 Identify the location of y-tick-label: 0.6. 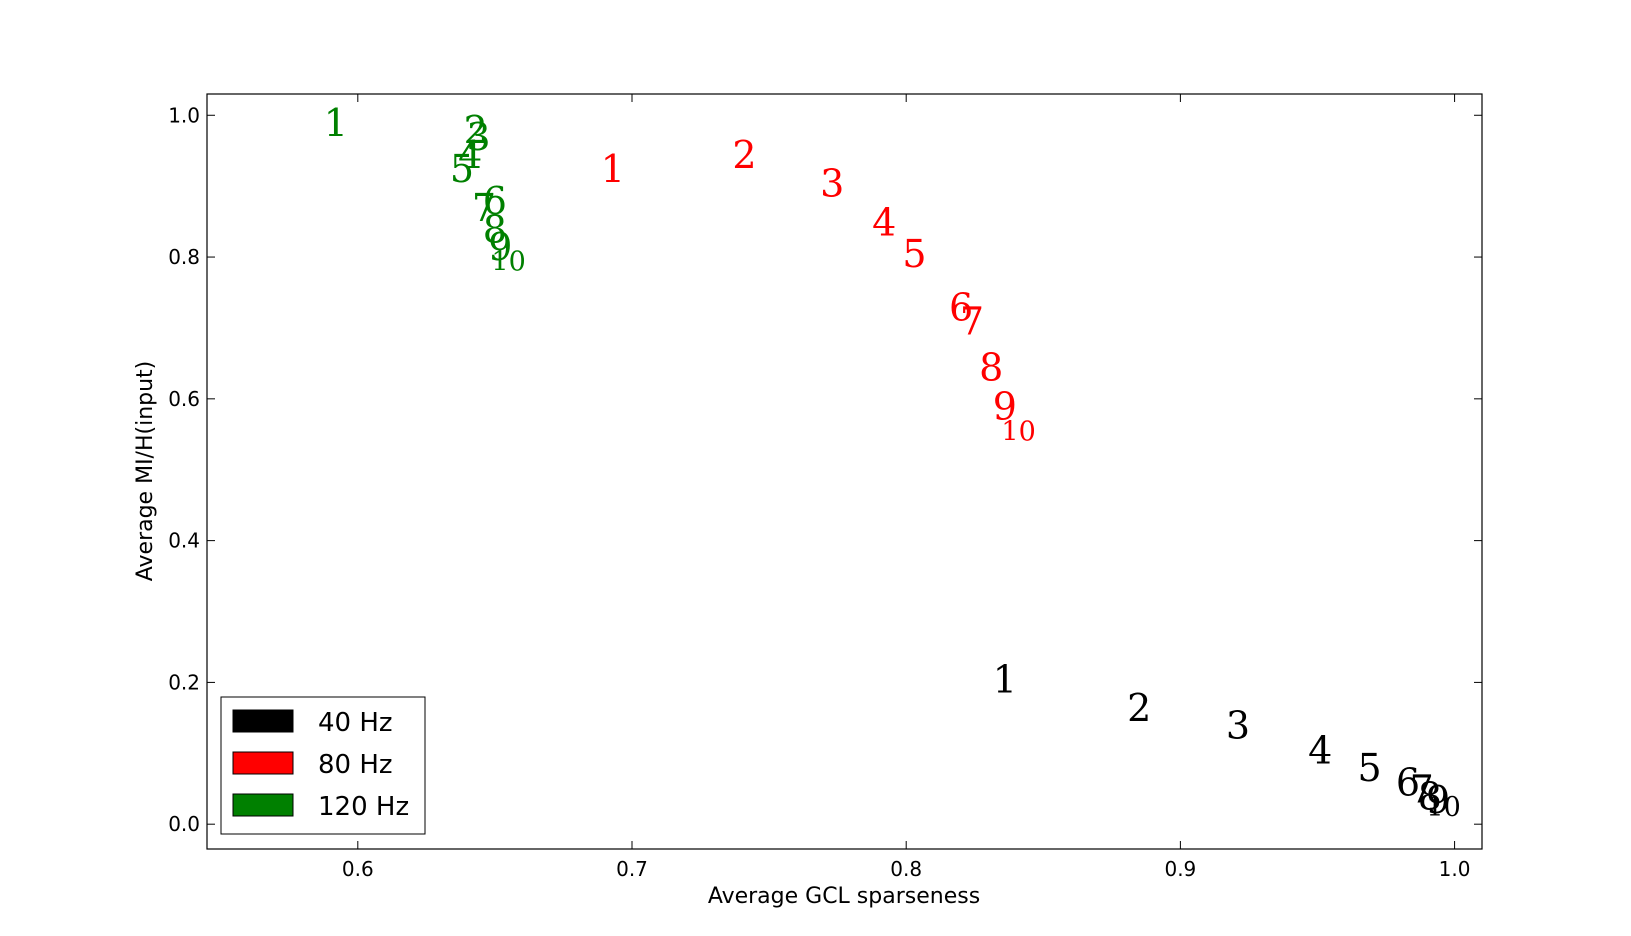
(184, 399).